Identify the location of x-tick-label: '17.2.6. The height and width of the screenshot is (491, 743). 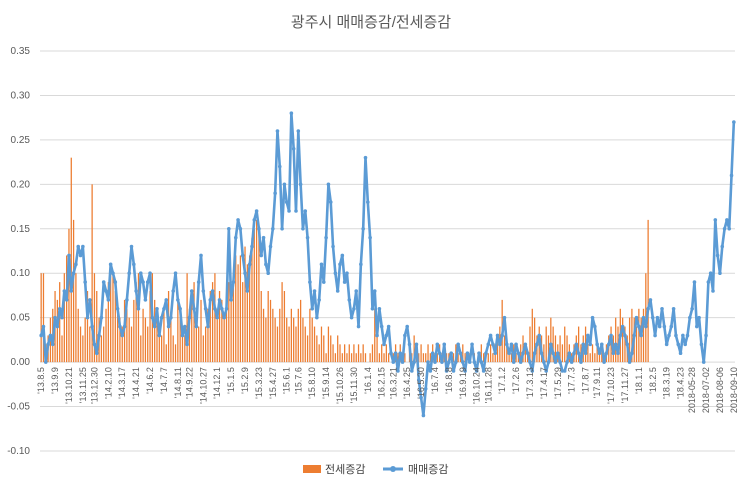
(516, 380).